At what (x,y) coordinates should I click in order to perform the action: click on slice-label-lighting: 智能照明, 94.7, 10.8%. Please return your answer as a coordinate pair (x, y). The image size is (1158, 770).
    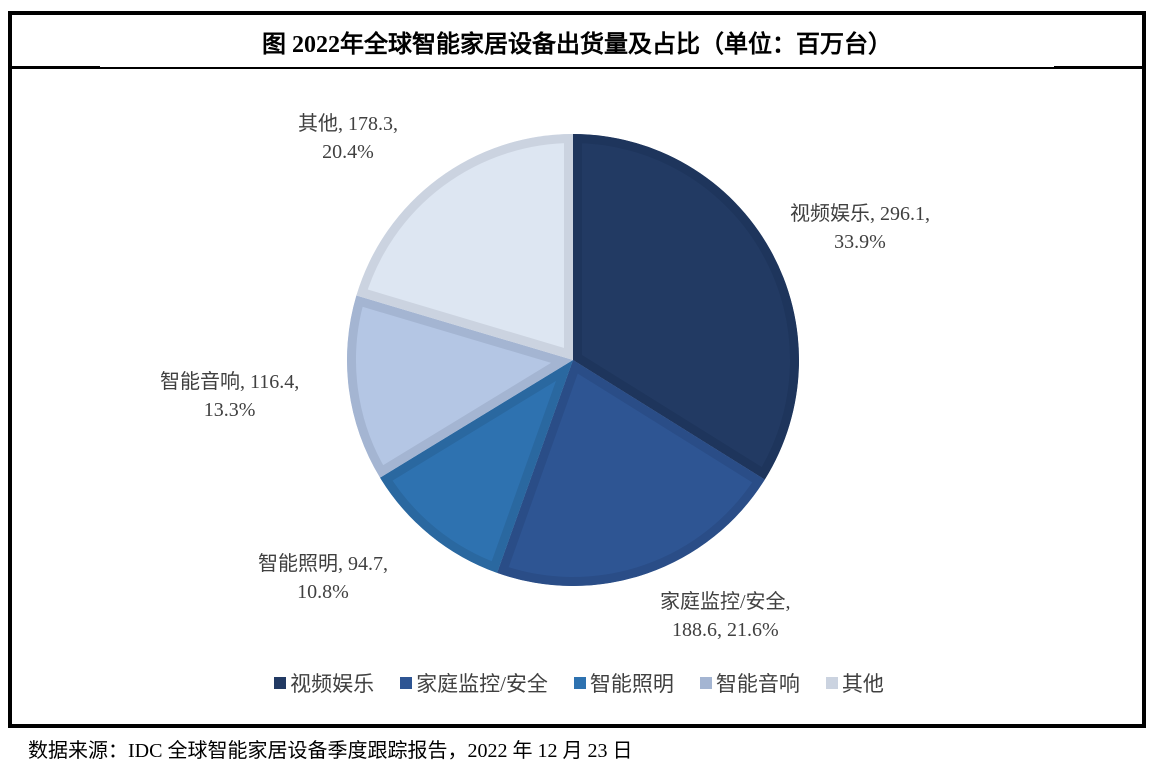
    Looking at the image, I should click on (323, 578).